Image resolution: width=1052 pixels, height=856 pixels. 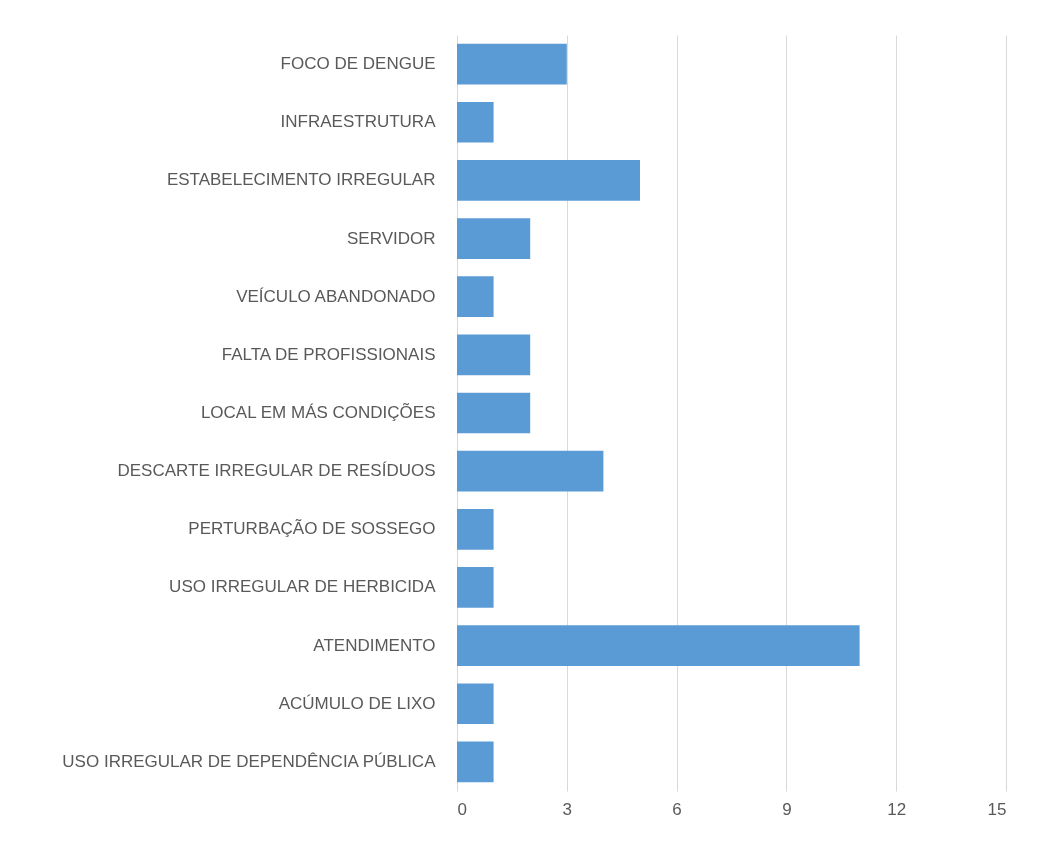 I want to click on x-tick-label: 9, so click(x=787, y=809).